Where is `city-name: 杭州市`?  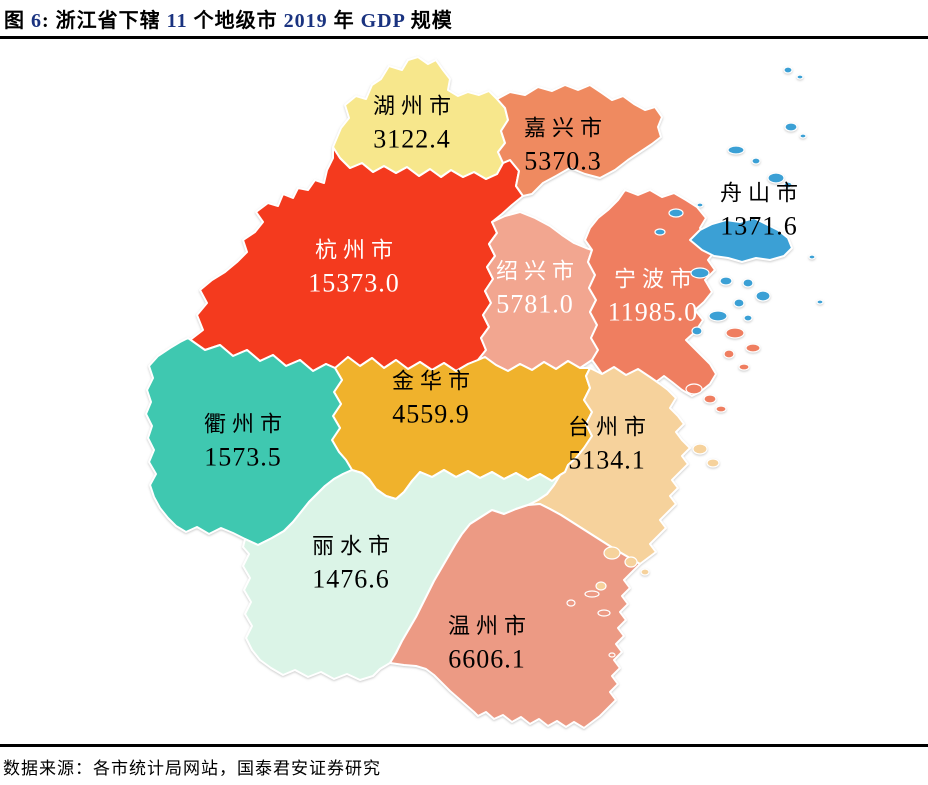
city-name: 杭州市 is located at coordinates (356, 250).